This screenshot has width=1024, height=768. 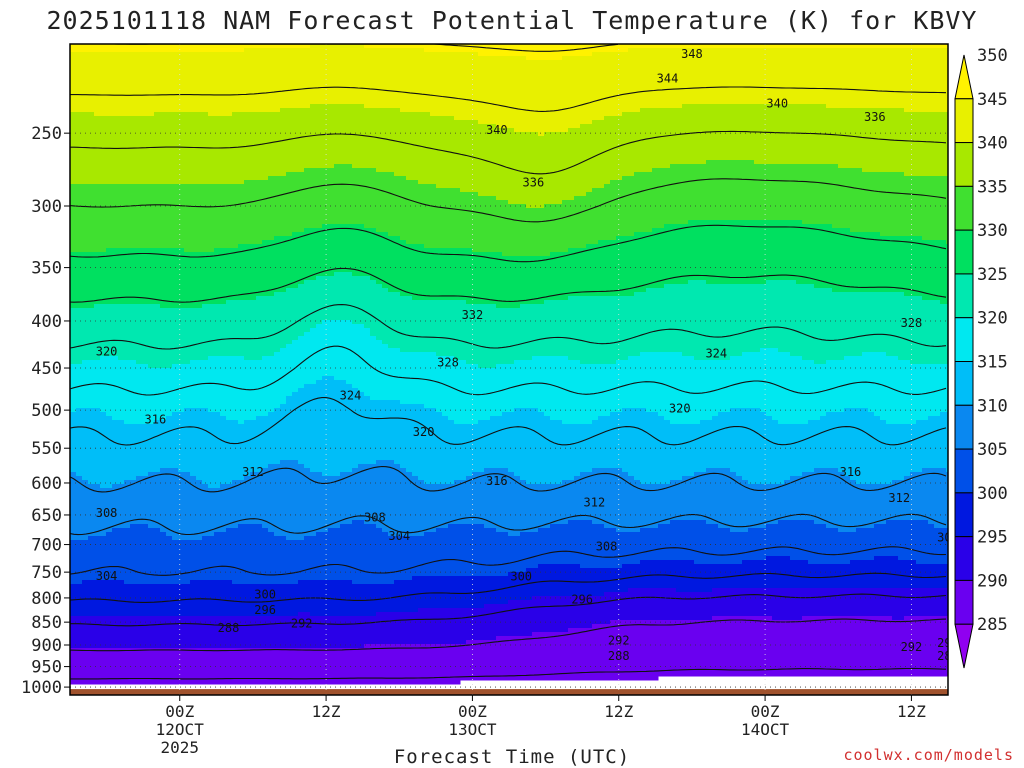 I want to click on contour-label-300: 300, so click(x=265, y=594).